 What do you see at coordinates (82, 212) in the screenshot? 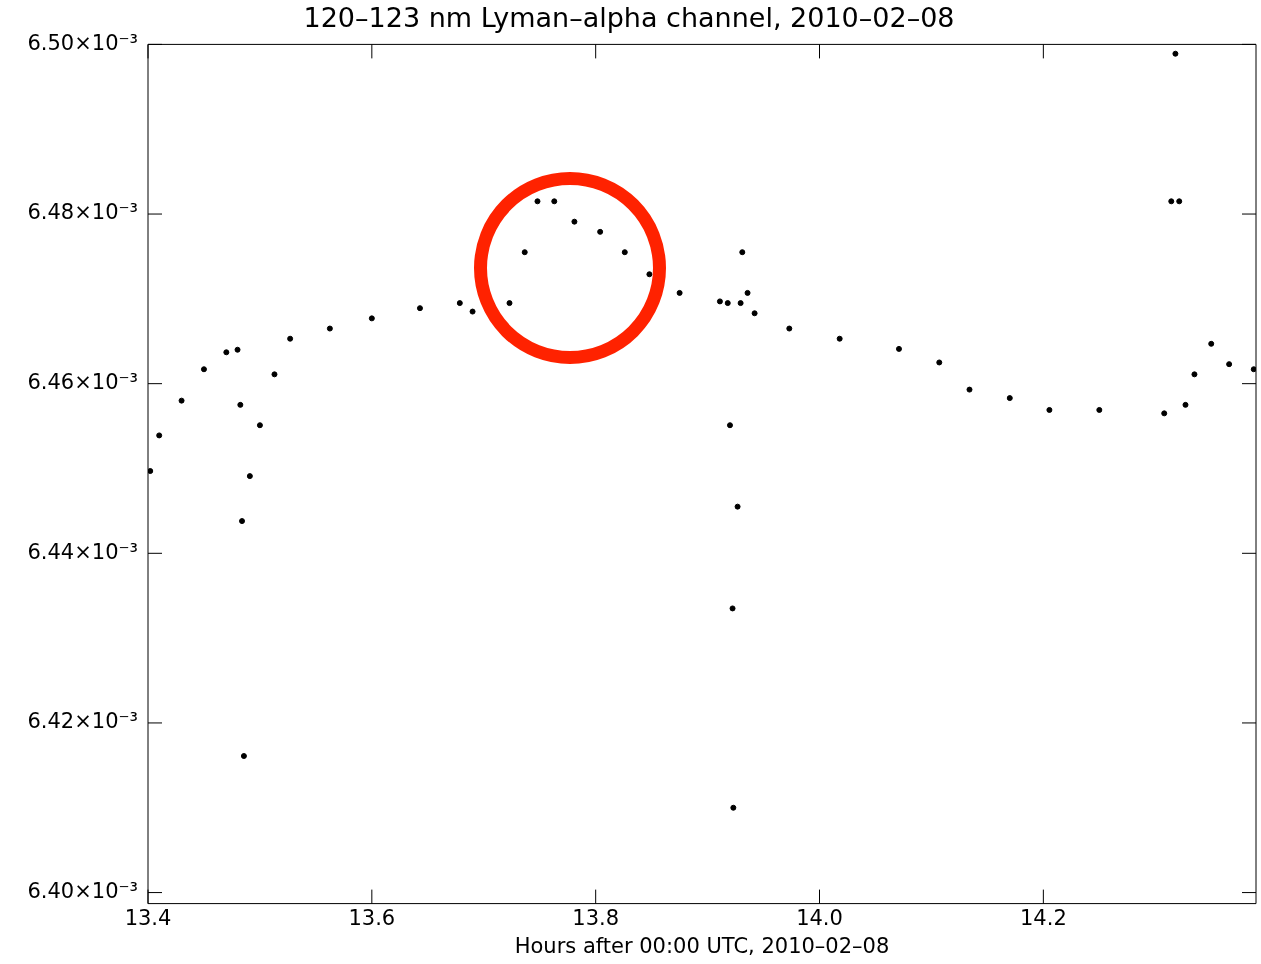
I see `y-tick-label: 6.48×10⁻³` at bounding box center [82, 212].